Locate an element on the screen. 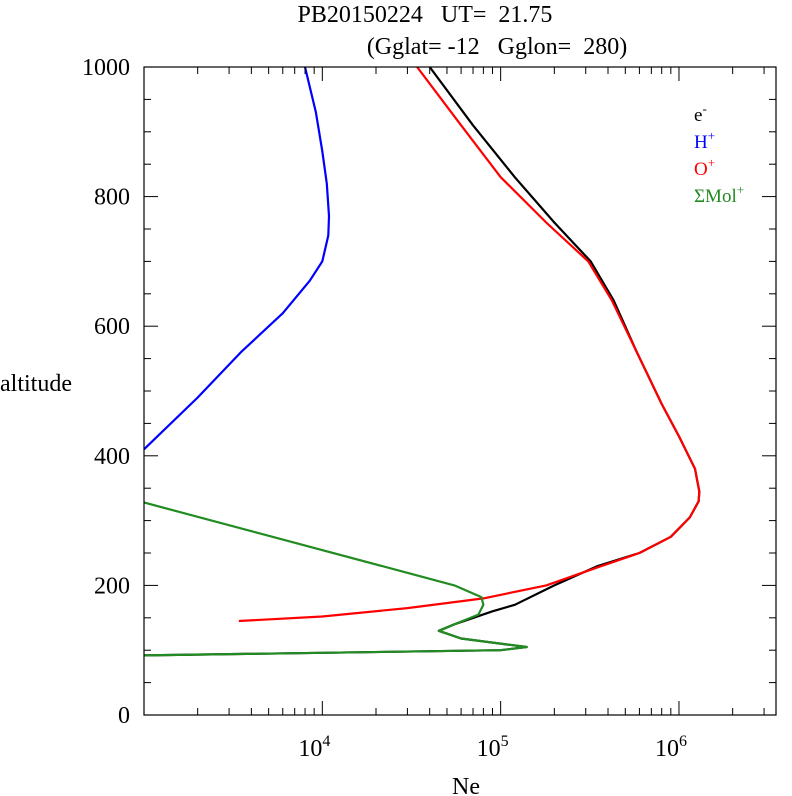  y-tick-label: 200 is located at coordinates (112, 586).